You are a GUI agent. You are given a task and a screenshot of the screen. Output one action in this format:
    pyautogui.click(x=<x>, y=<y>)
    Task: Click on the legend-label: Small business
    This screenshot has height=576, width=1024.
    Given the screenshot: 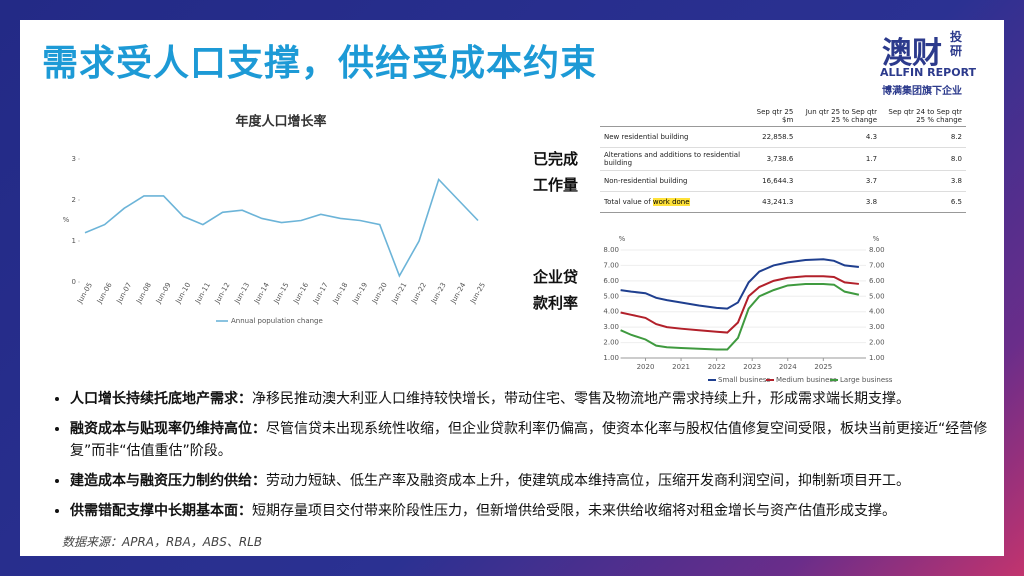 What is the action you would take?
    pyautogui.click(x=744, y=380)
    